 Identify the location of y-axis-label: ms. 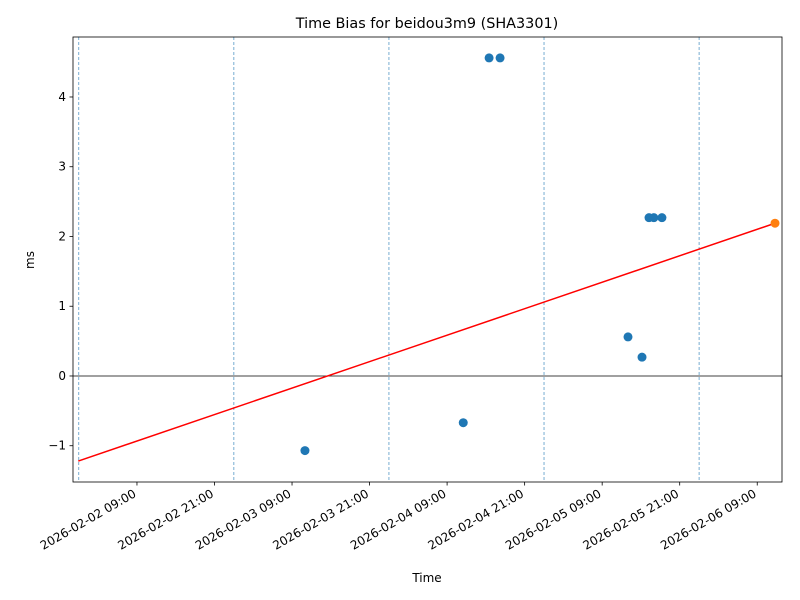
(30, 260).